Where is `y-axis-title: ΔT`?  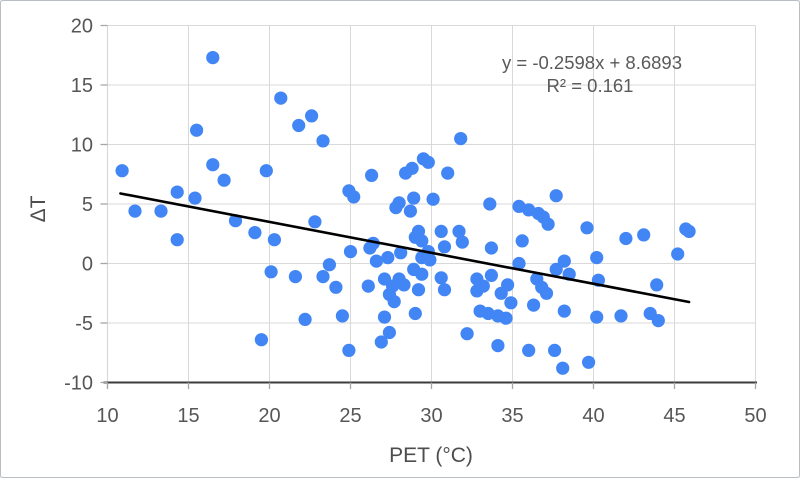 y-axis-title: ΔT is located at coordinates (38, 208).